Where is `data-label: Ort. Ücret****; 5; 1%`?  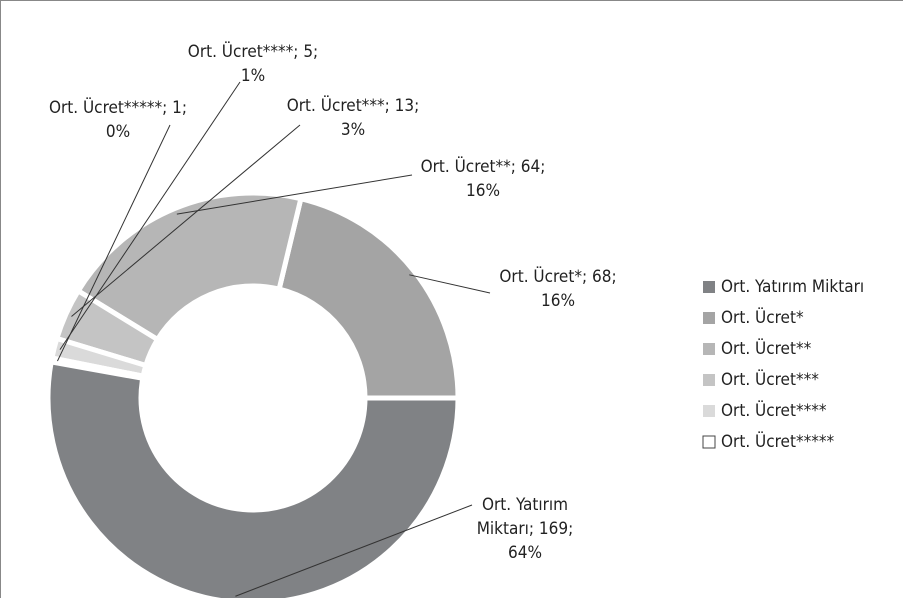 data-label: Ort. Ücret****; 5; 1% is located at coordinates (253, 63).